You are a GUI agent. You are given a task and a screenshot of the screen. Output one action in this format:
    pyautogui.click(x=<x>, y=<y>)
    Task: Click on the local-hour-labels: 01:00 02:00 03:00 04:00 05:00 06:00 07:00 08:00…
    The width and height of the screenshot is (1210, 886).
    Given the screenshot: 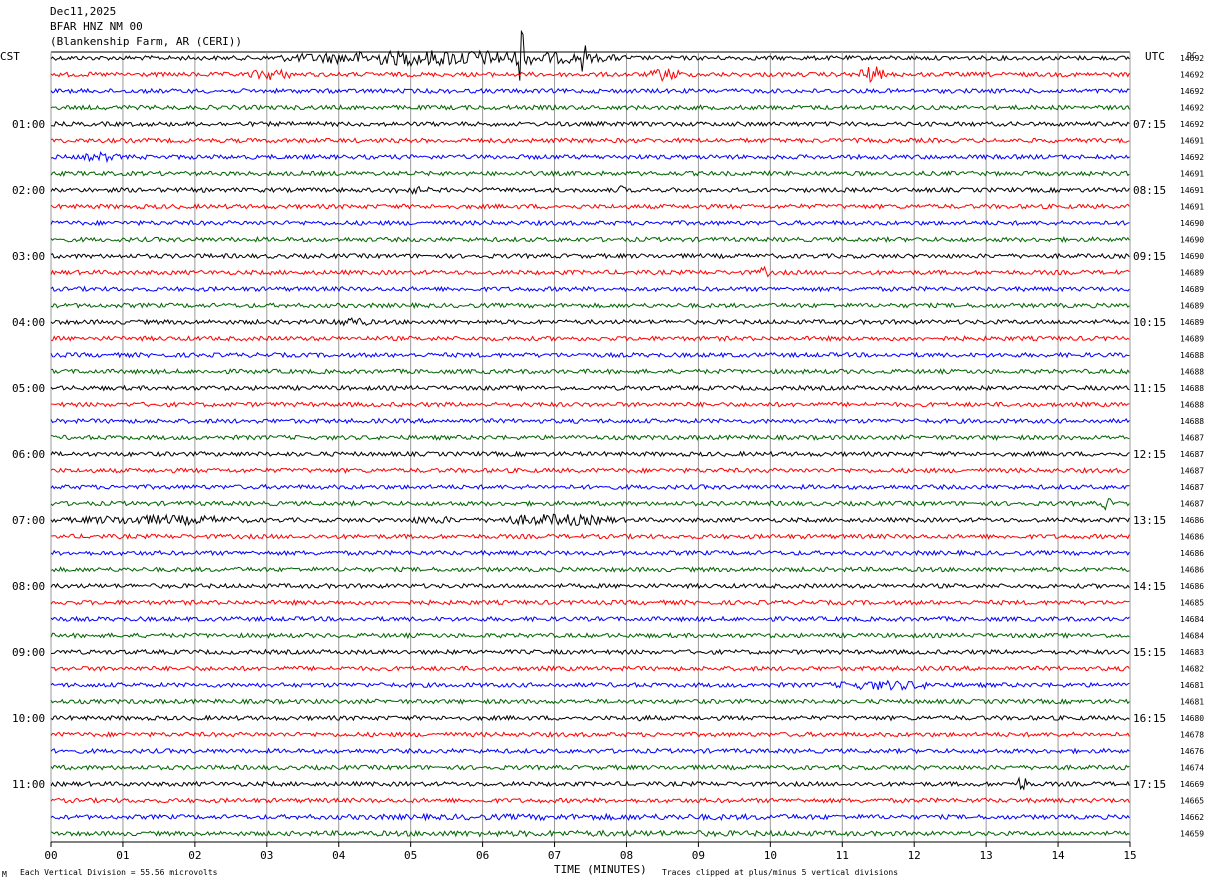 What is the action you would take?
    pyautogui.click(x=28, y=454)
    